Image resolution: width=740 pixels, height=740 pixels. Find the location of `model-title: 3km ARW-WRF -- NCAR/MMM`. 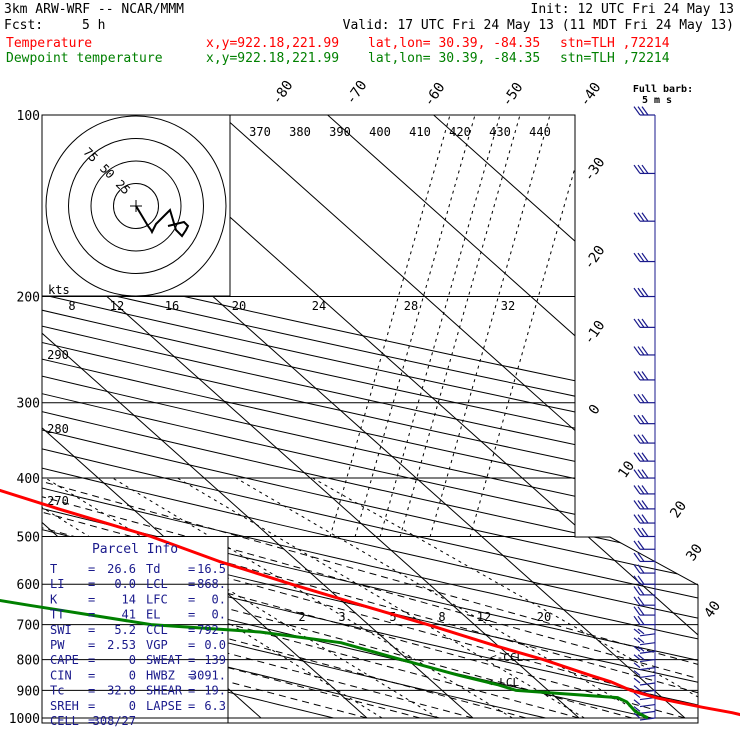

model-title: 3km ARW-WRF -- NCAR/MMM is located at coordinates (94, 9).